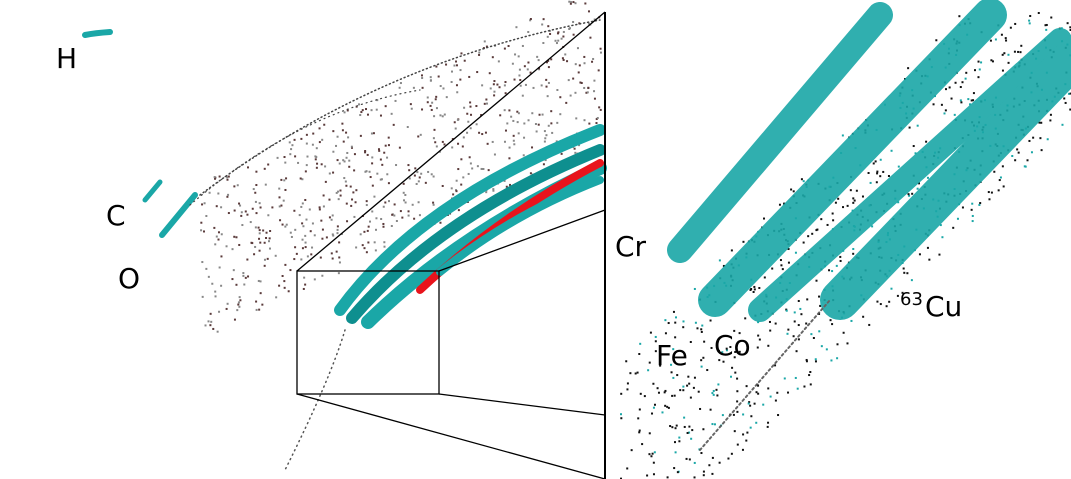  I want to click on label: C, so click(116, 215).